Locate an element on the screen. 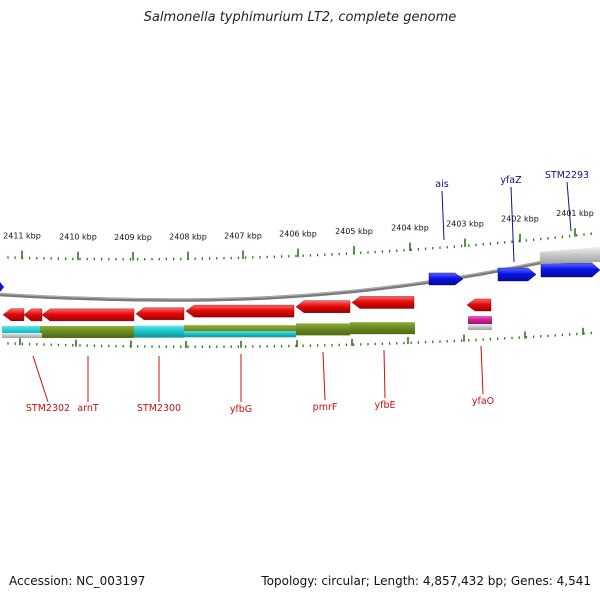 The height and width of the screenshot is (605, 600). kbp-label: 2403 kbp is located at coordinates (465, 224).